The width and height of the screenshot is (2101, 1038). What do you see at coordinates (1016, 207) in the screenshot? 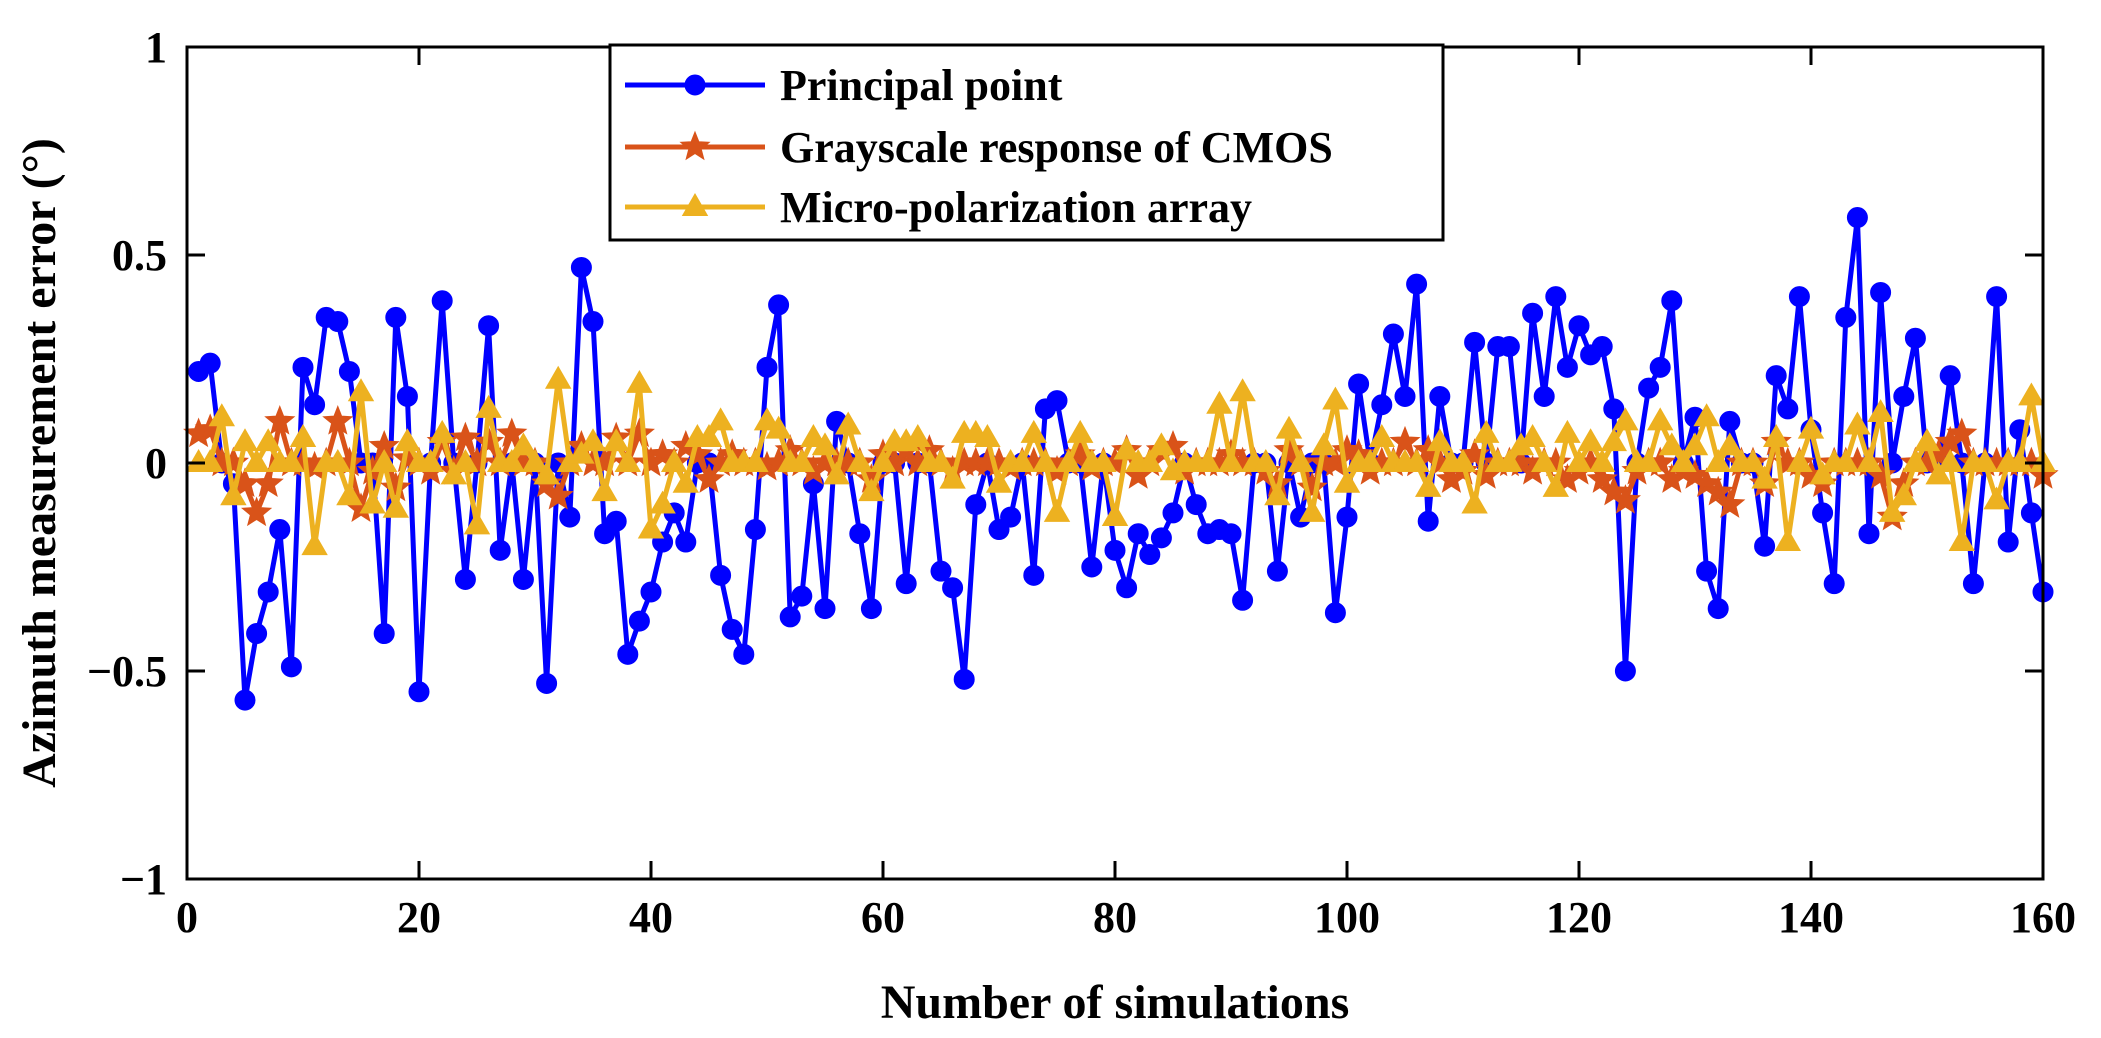
I see `legend-label: Micro-polarization array` at bounding box center [1016, 207].